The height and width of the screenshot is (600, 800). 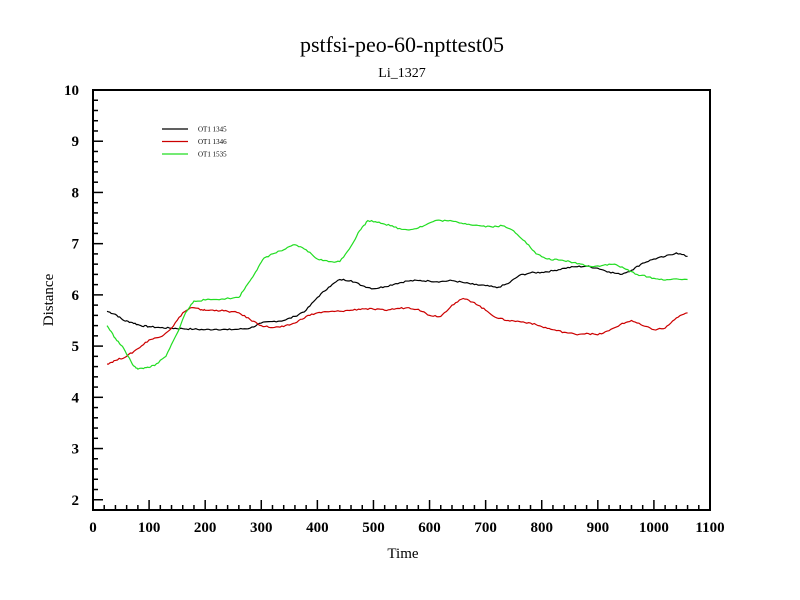 What do you see at coordinates (402, 554) in the screenshot?
I see `x-axis-label: Time` at bounding box center [402, 554].